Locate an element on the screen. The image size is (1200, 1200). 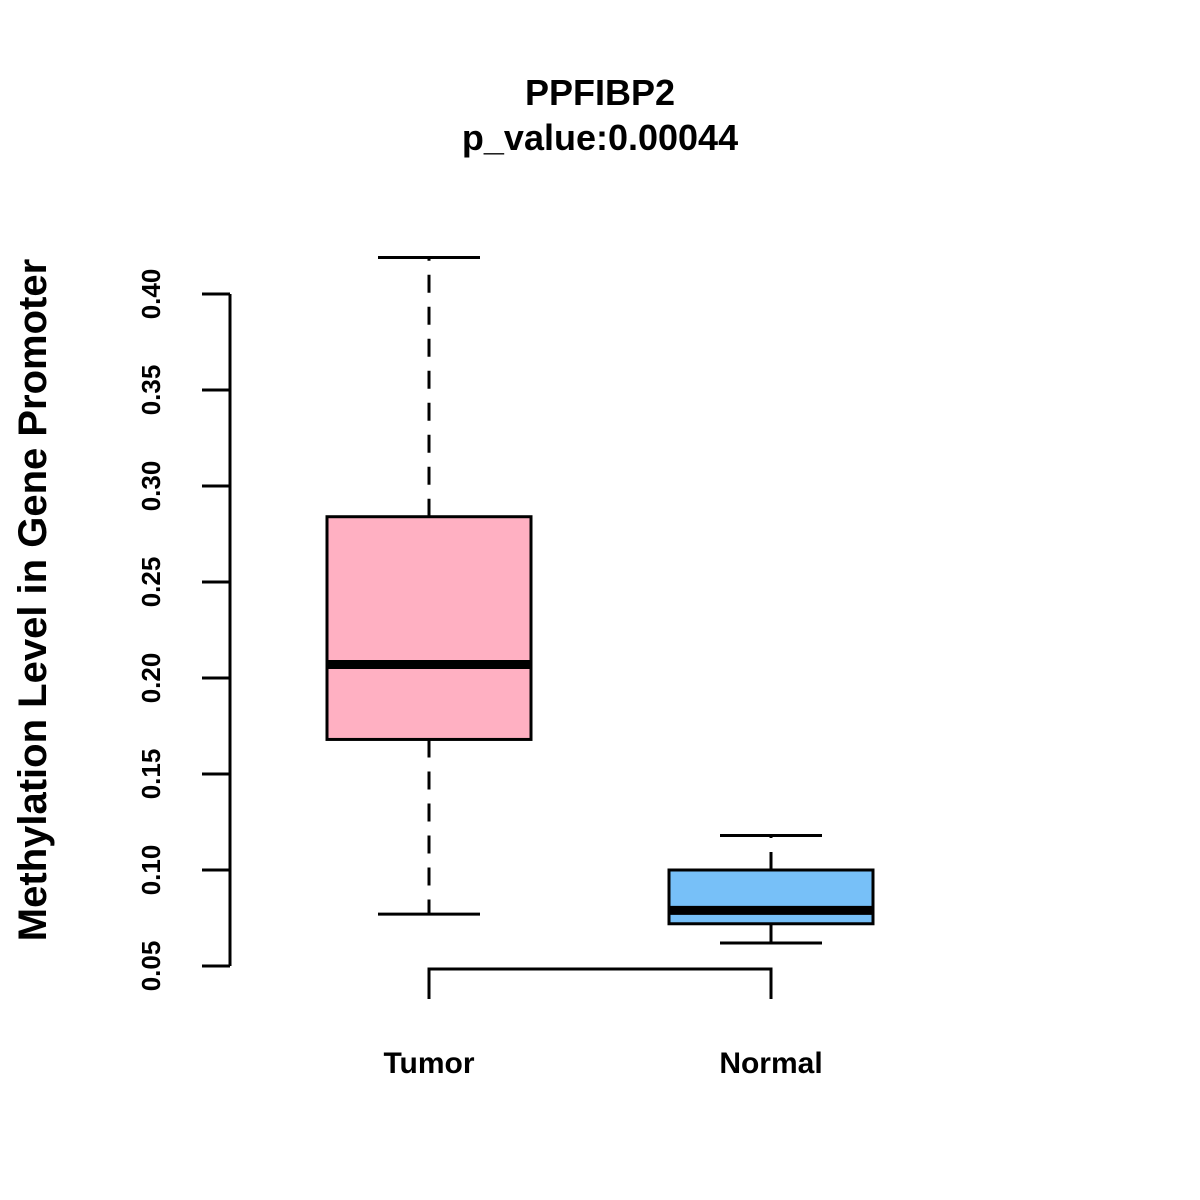
y-axis-label: Methylation Level in Gene Promoter is located at coordinates (33, 600).